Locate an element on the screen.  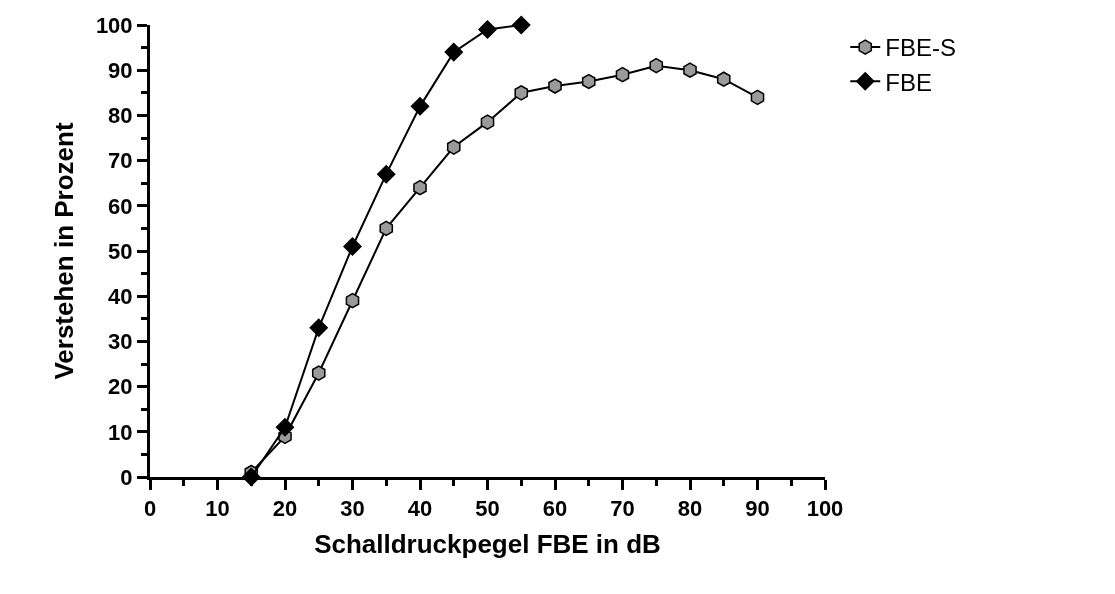
x-tick-label: 70 is located at coordinates (622, 509).